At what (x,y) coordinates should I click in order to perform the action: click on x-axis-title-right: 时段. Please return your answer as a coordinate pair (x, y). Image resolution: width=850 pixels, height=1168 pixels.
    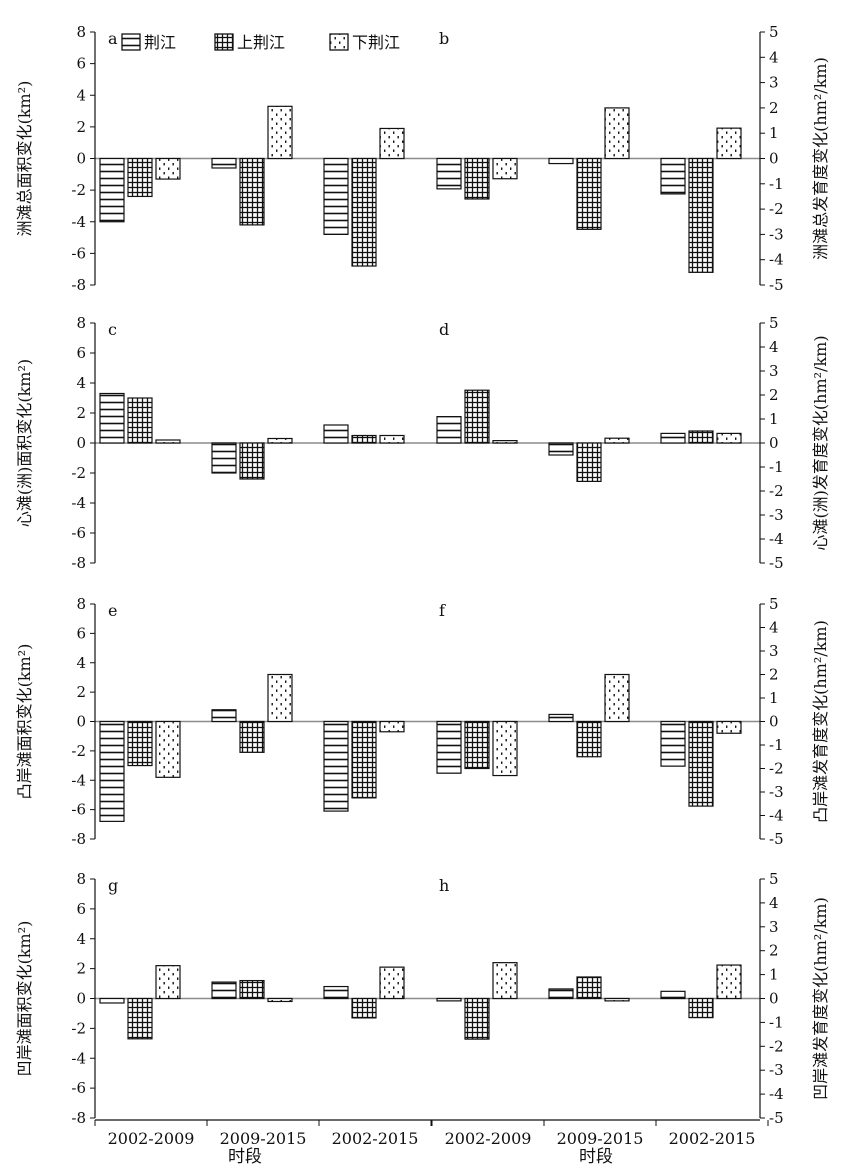
    Looking at the image, I should click on (596, 1157).